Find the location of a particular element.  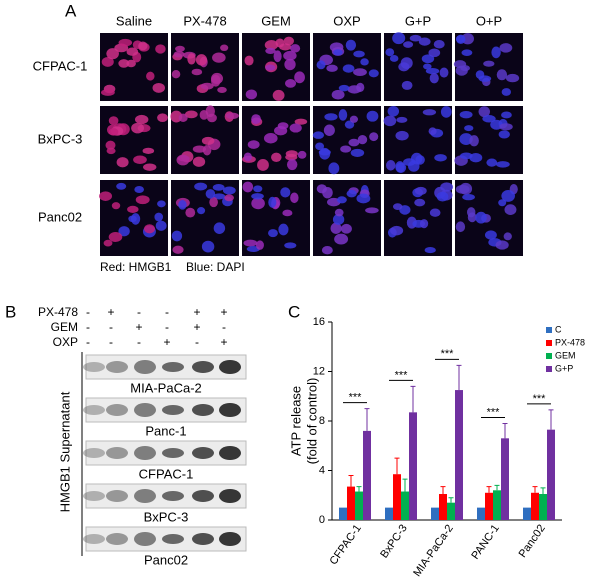

caption: Blue: DAPI is located at coordinates (215, 267).